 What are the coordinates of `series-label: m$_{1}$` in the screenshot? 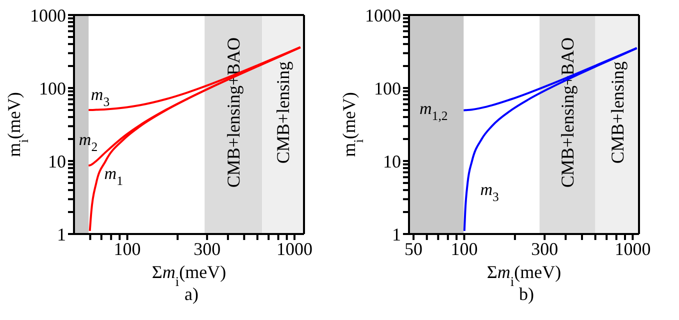 It's located at (113, 176).